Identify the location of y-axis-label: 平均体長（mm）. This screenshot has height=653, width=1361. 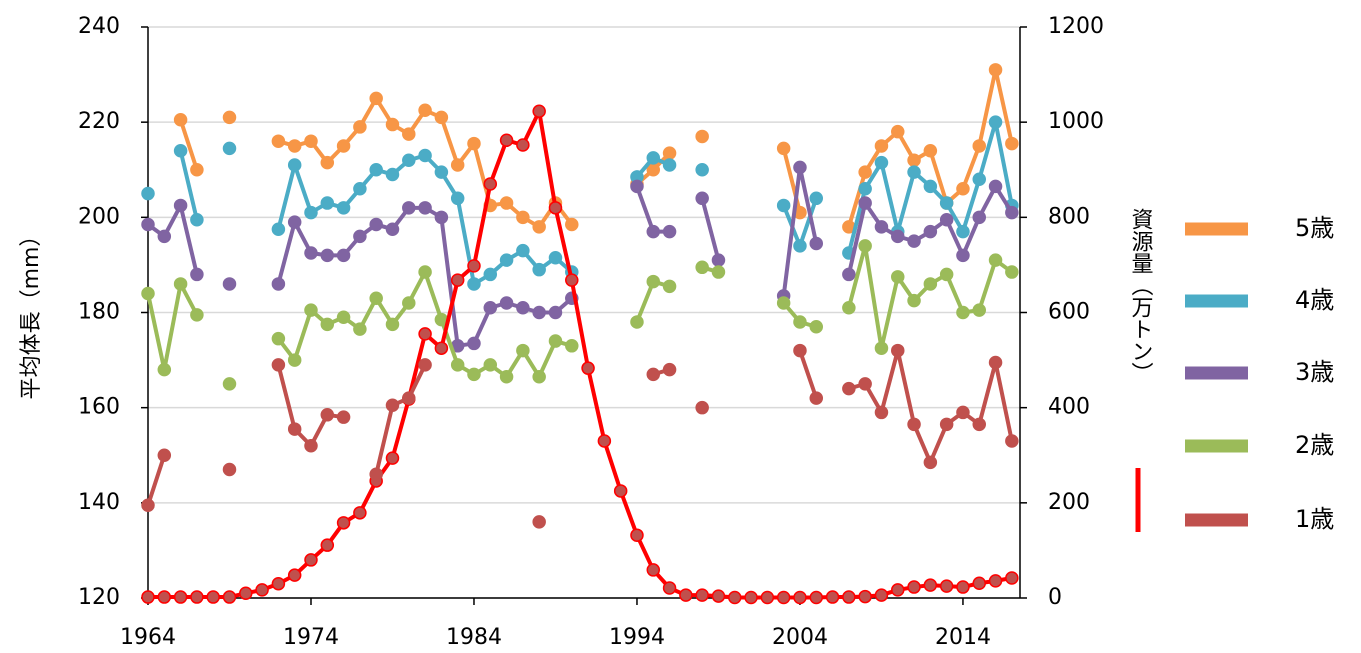
(31, 312).